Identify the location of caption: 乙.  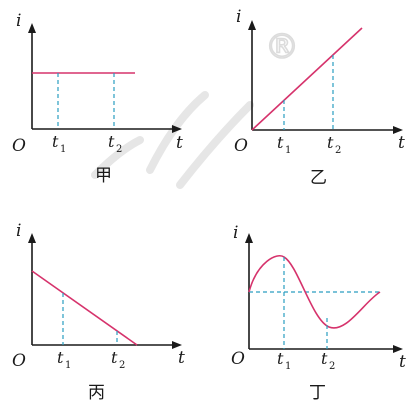
(318, 178).